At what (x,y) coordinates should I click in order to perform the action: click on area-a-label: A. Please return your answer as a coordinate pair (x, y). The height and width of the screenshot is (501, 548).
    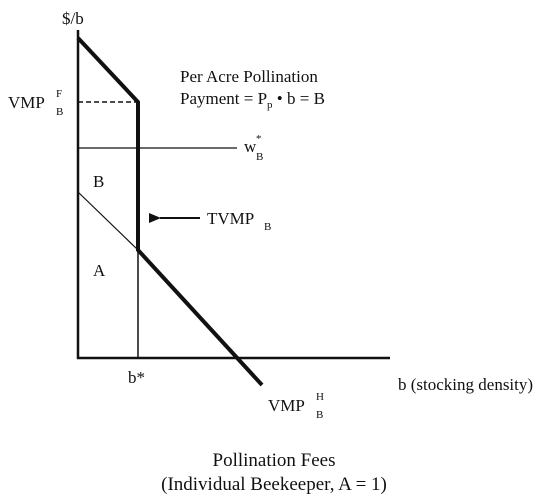
    Looking at the image, I should click on (99, 270).